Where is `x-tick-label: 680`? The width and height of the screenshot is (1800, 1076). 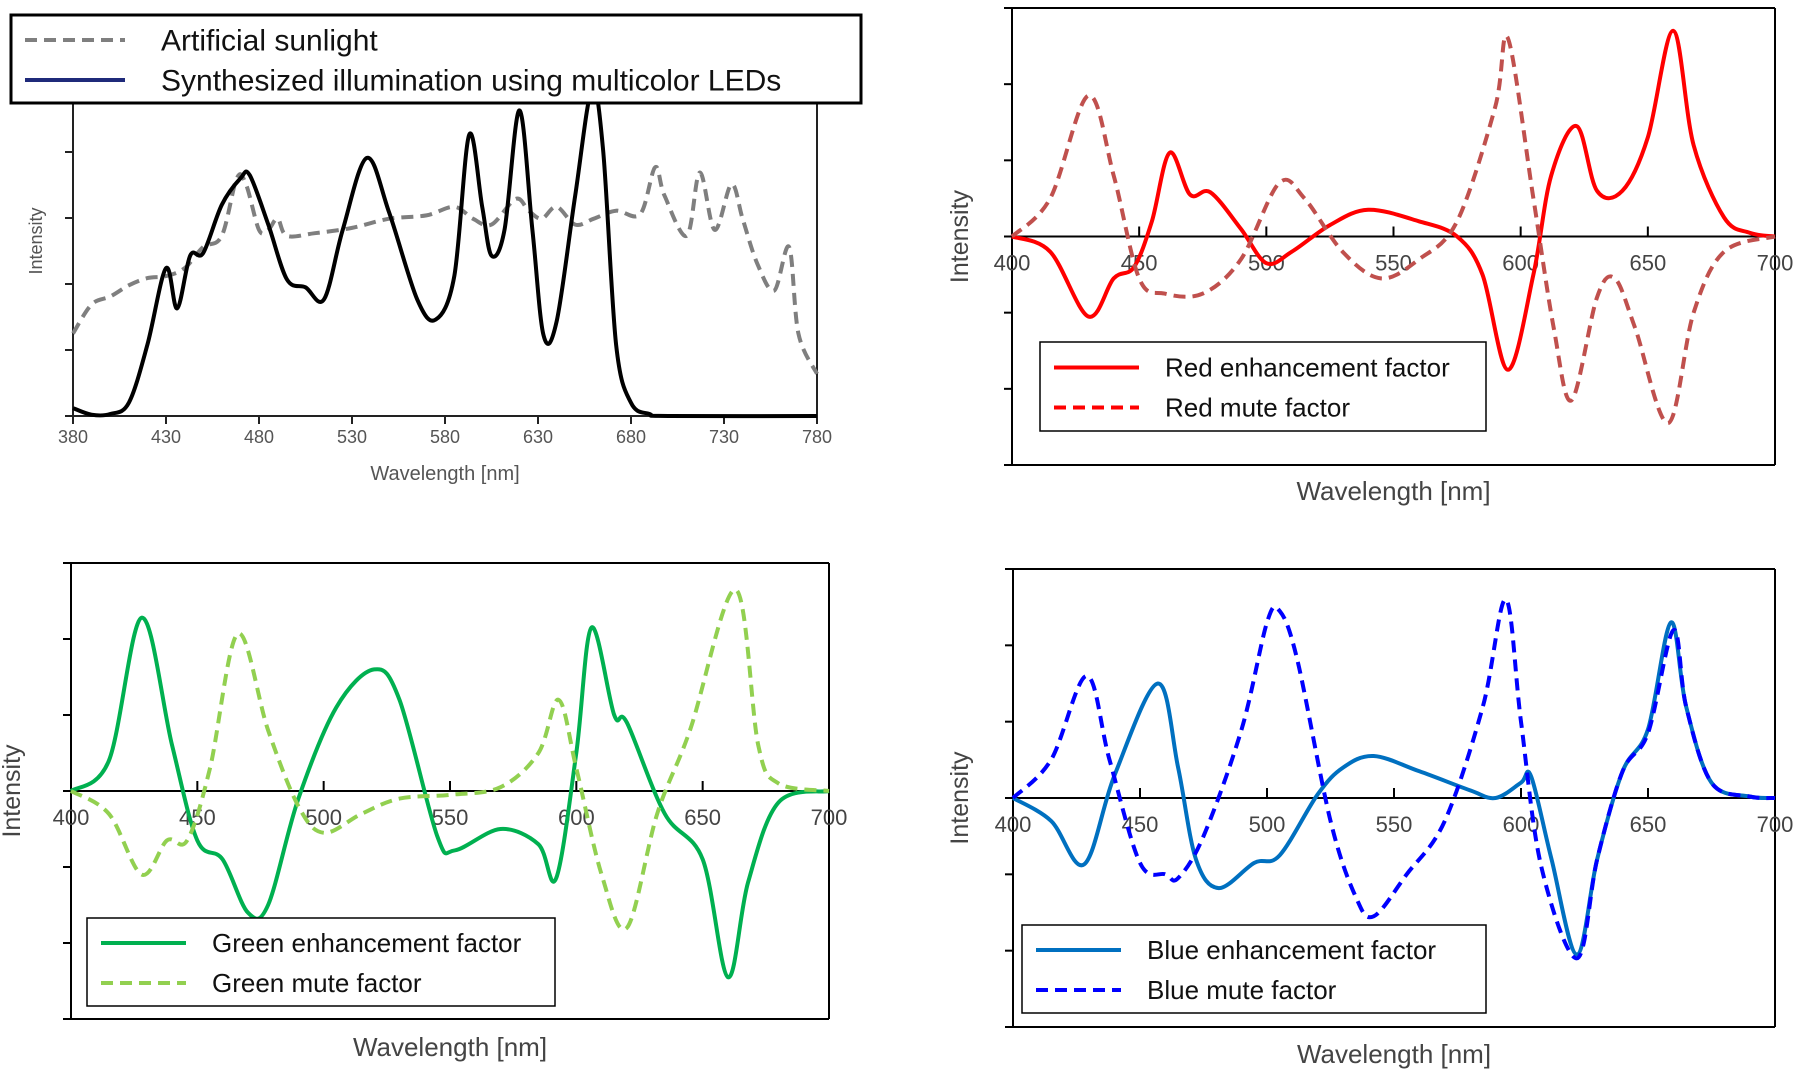 x-tick-label: 680 is located at coordinates (631, 437).